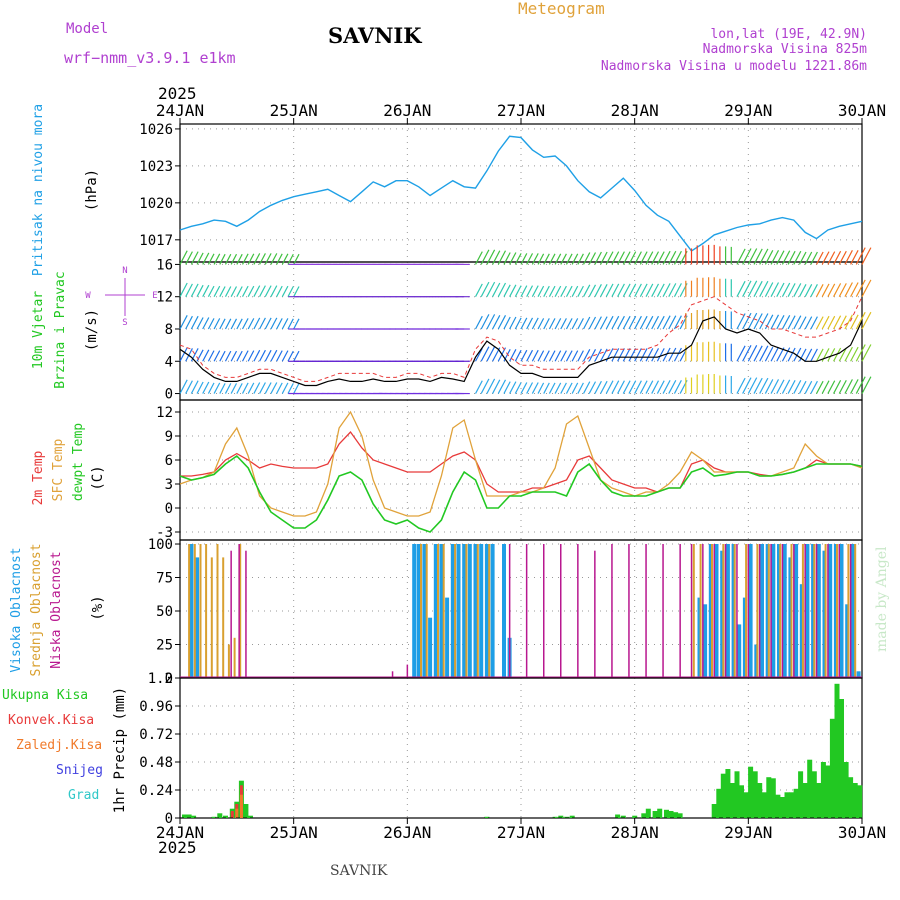 Image resolution: width=900 pixels, height=900 pixels. What do you see at coordinates (169, 485) in the screenshot?
I see `temperature-ytick-label: 3` at bounding box center [169, 485].